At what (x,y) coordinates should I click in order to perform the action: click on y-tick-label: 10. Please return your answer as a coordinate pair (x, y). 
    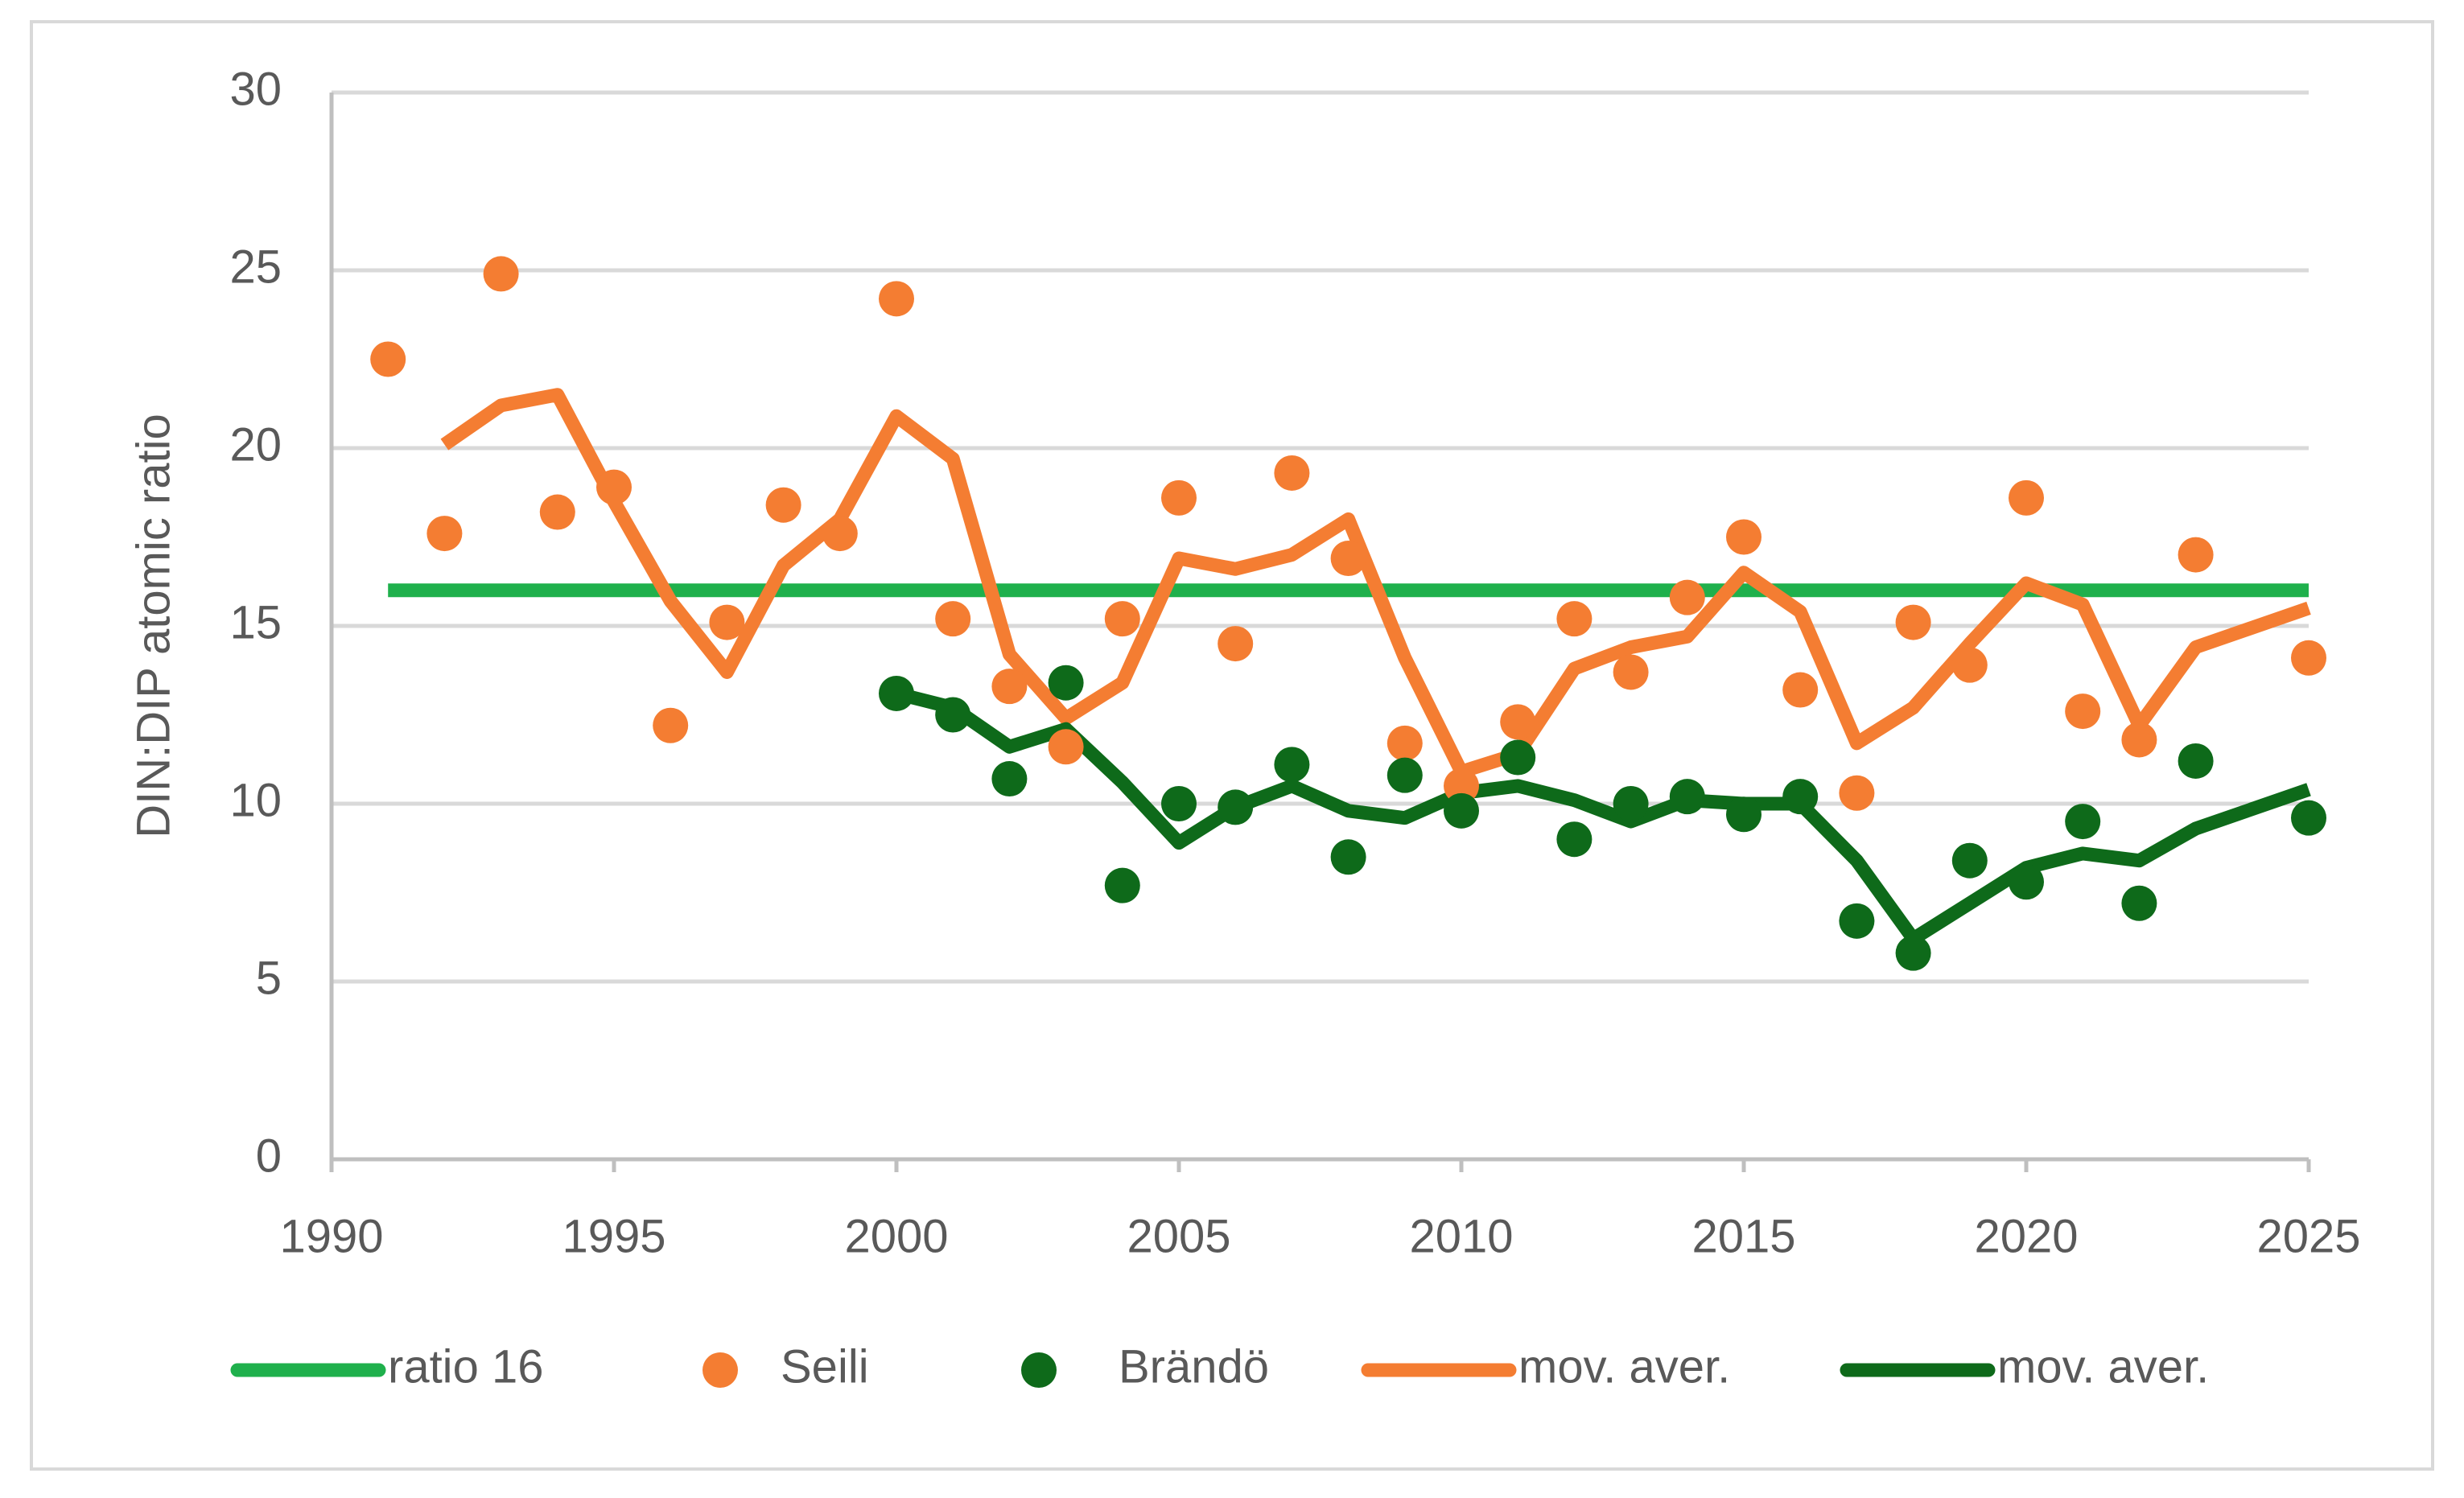
    Looking at the image, I should click on (255, 800).